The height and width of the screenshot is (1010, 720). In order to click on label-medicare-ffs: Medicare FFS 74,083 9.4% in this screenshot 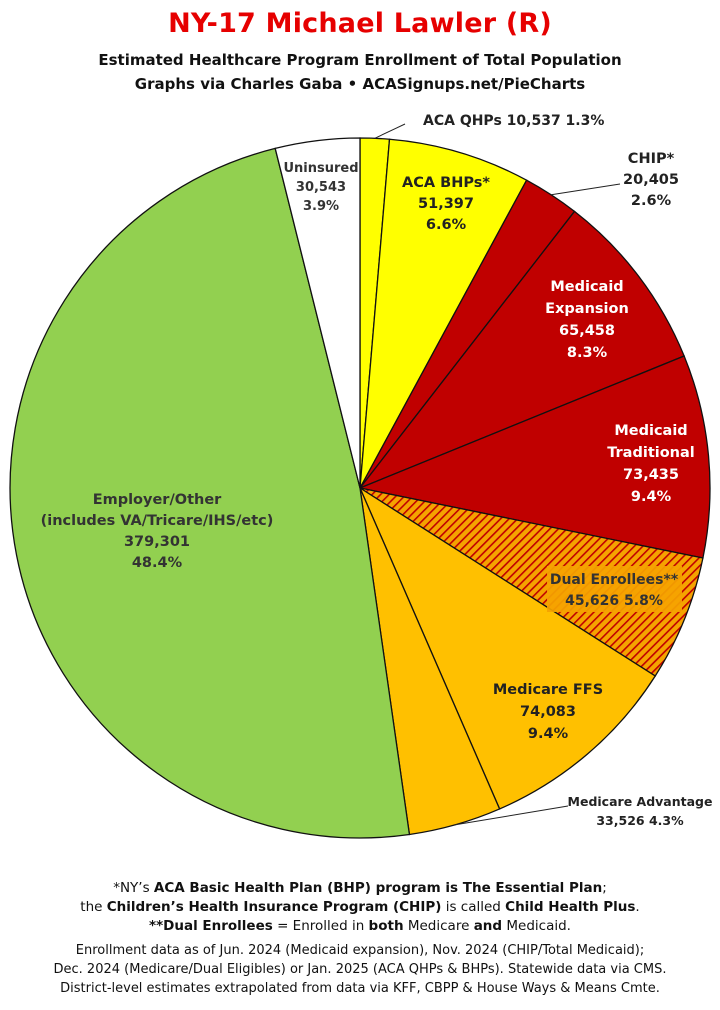, I will do `click(548, 712)`.